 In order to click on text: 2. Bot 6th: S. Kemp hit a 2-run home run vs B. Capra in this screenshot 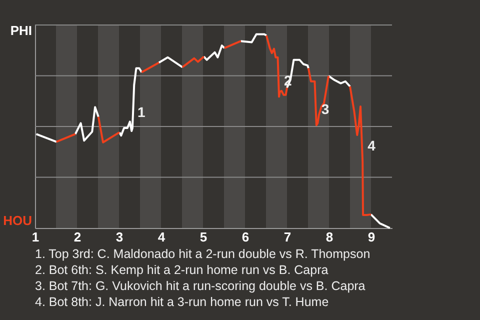, I will do `click(181, 270)`.